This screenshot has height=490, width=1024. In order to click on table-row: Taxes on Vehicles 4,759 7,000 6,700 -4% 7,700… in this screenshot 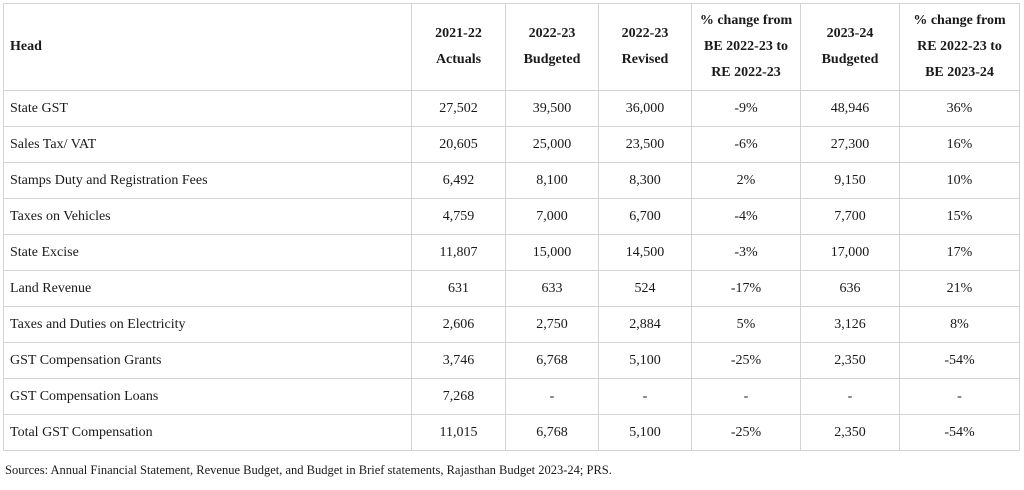, I will do `click(511, 216)`.